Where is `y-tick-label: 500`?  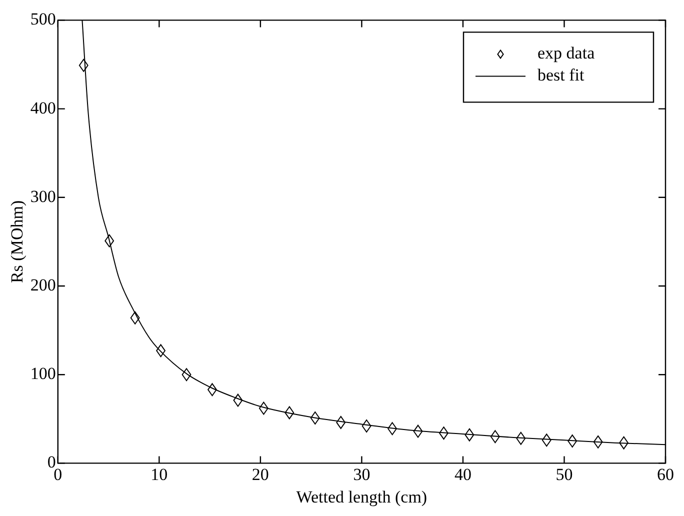
y-tick-label: 500 is located at coordinates (43, 19).